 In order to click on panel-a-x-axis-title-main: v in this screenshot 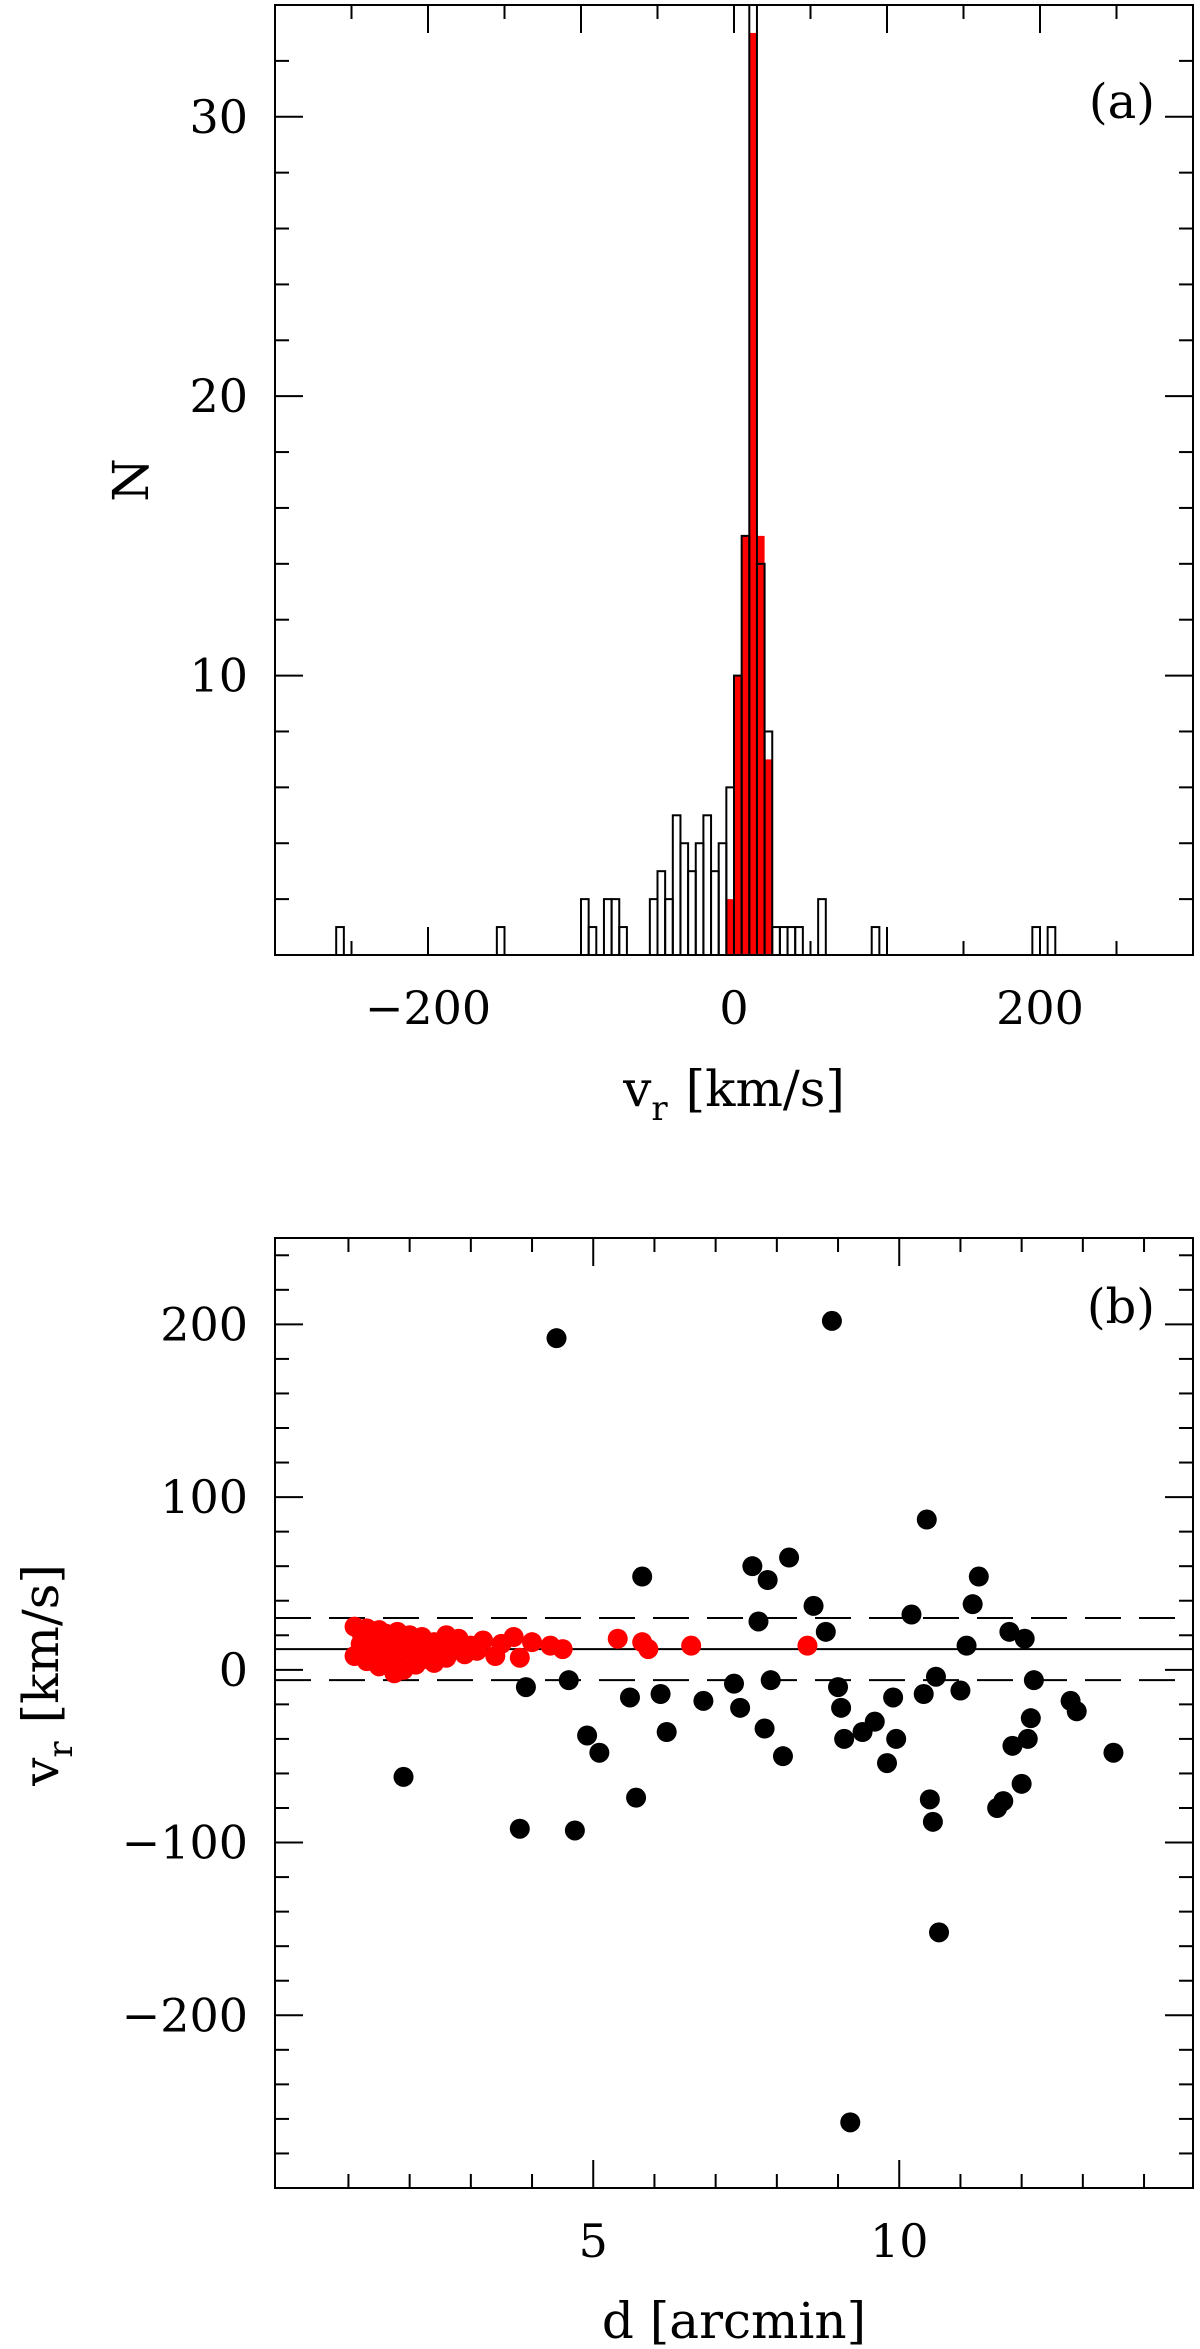, I will do `click(637, 1089)`.